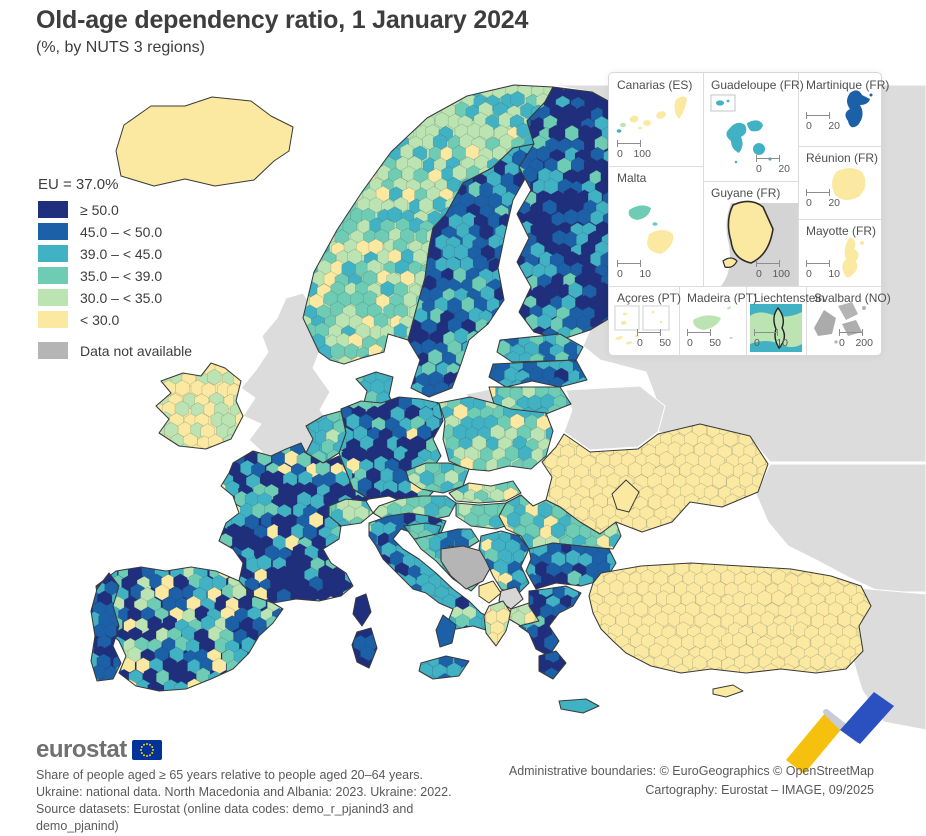 The image size is (926, 836). I want to click on legend-class-row: 39.0 – < 45.0, so click(115, 253).